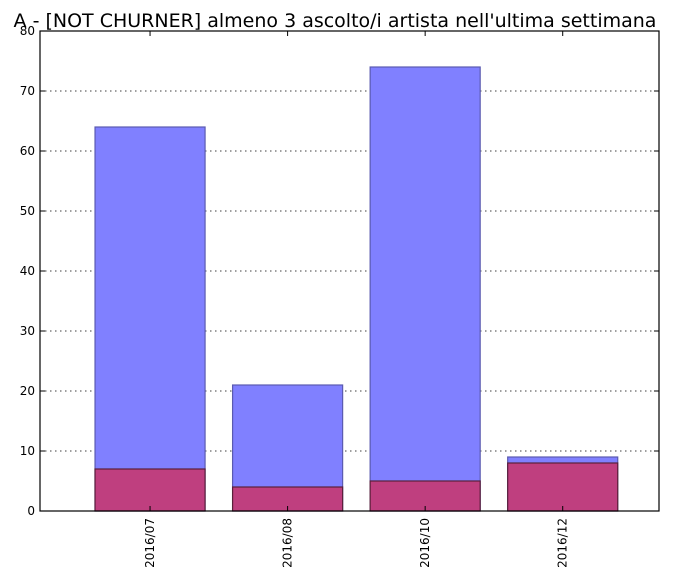 Image resolution: width=698 pixels, height=579 pixels. Describe the element at coordinates (27, 451) in the screenshot. I see `y-tick-label: 10` at that location.